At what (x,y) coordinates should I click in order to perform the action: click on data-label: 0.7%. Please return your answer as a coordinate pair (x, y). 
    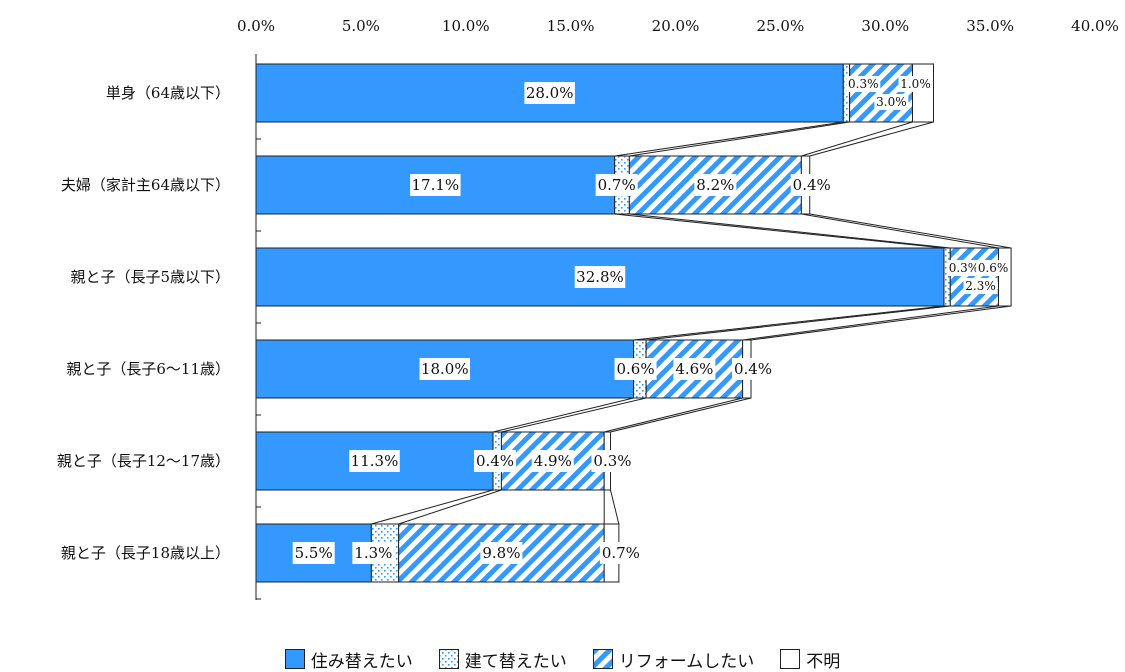
    Looking at the image, I should click on (620, 553).